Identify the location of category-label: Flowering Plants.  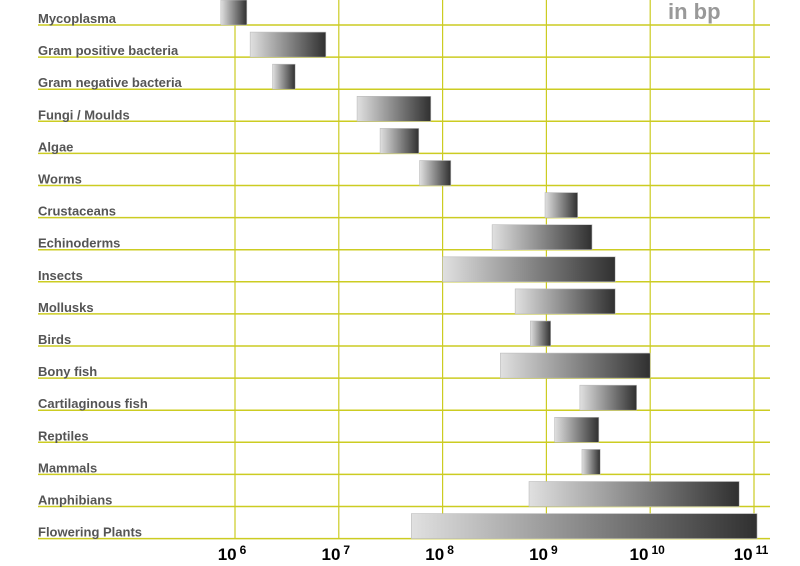
(90, 532).